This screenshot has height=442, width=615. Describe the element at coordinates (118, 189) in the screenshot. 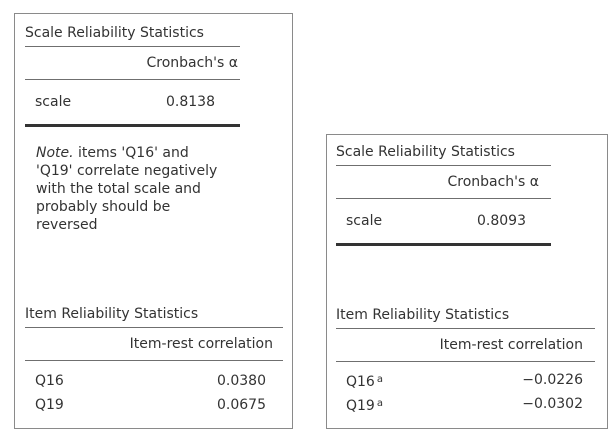

I see `note-line: with the total scale and` at that location.